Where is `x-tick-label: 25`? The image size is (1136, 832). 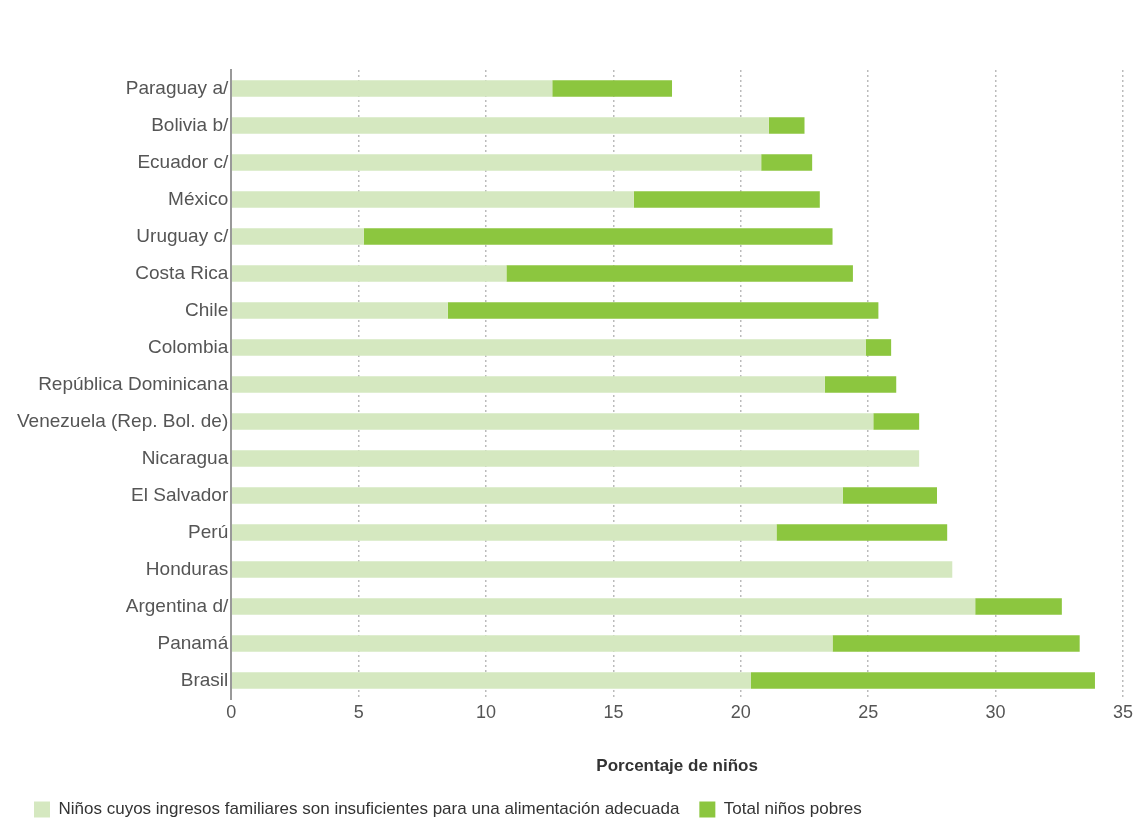
x-tick-label: 25 is located at coordinates (868, 711).